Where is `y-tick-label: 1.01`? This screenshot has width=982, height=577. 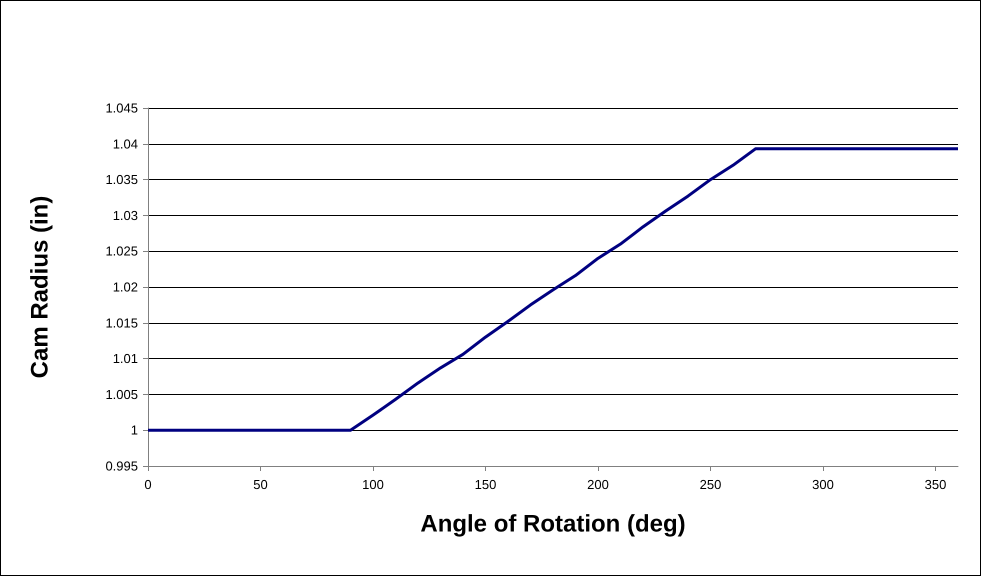
y-tick-label: 1.01 is located at coordinates (125, 358).